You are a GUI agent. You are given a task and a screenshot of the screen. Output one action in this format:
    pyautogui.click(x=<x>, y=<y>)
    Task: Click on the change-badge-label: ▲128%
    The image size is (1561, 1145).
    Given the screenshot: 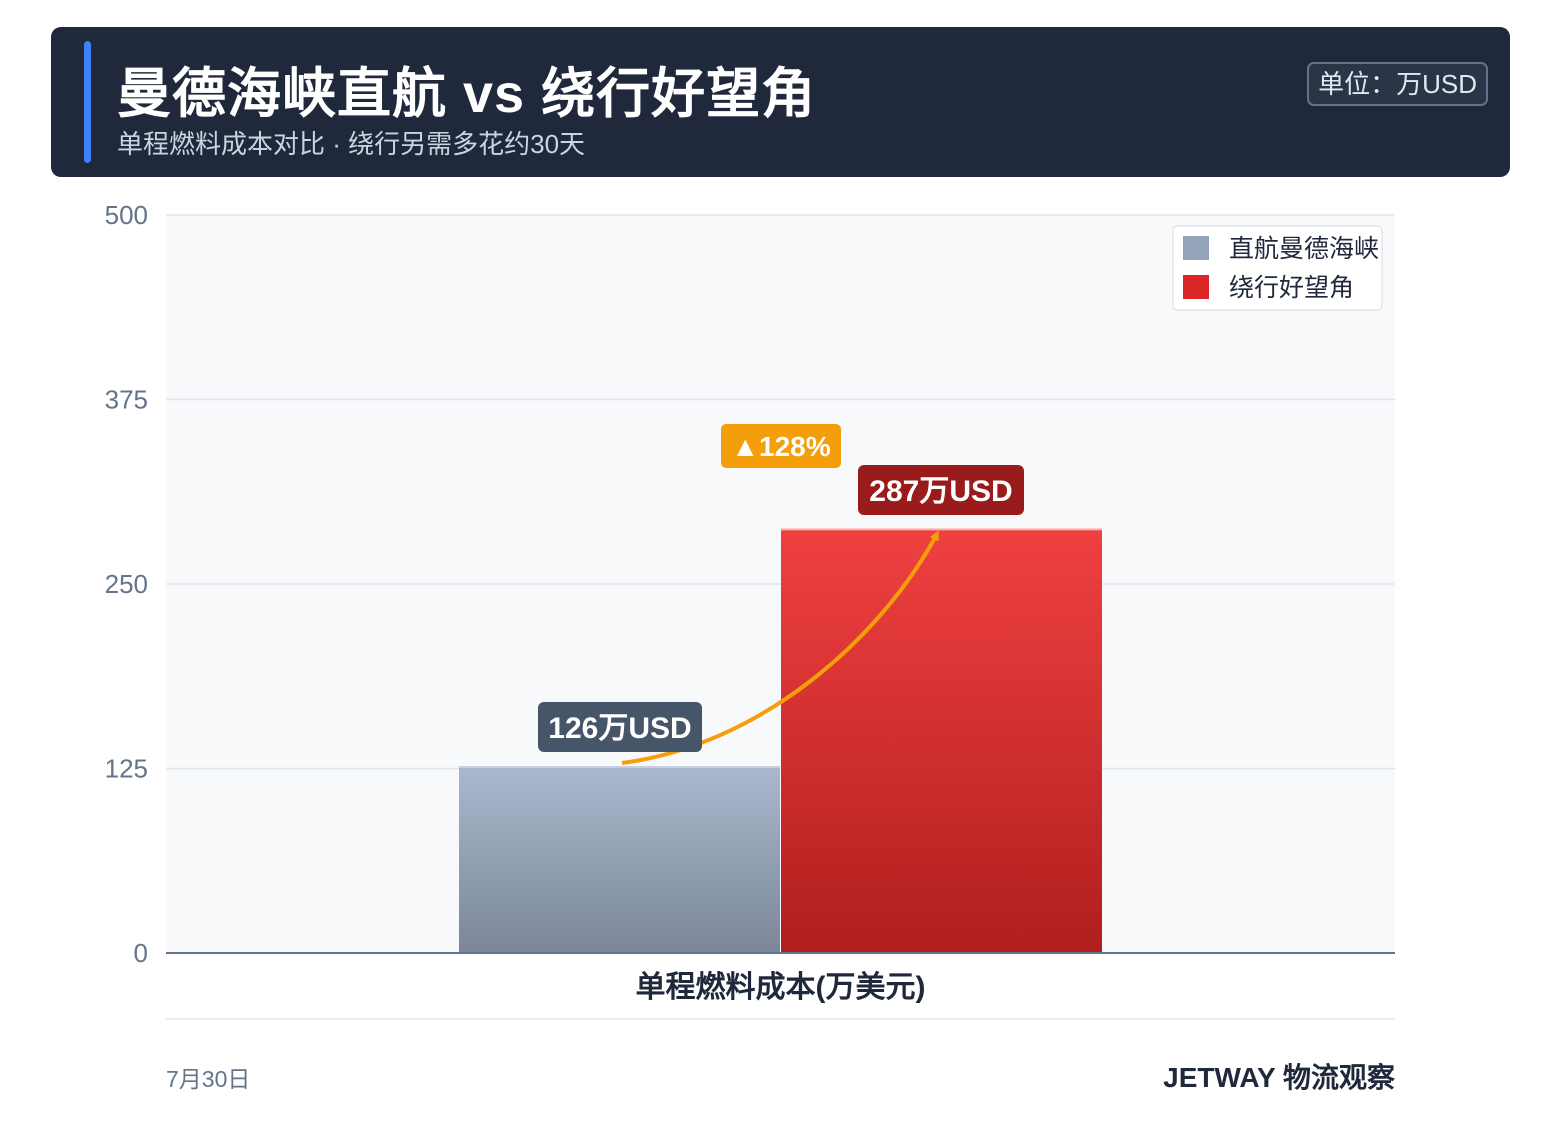 What is the action you would take?
    pyautogui.click(x=780, y=446)
    